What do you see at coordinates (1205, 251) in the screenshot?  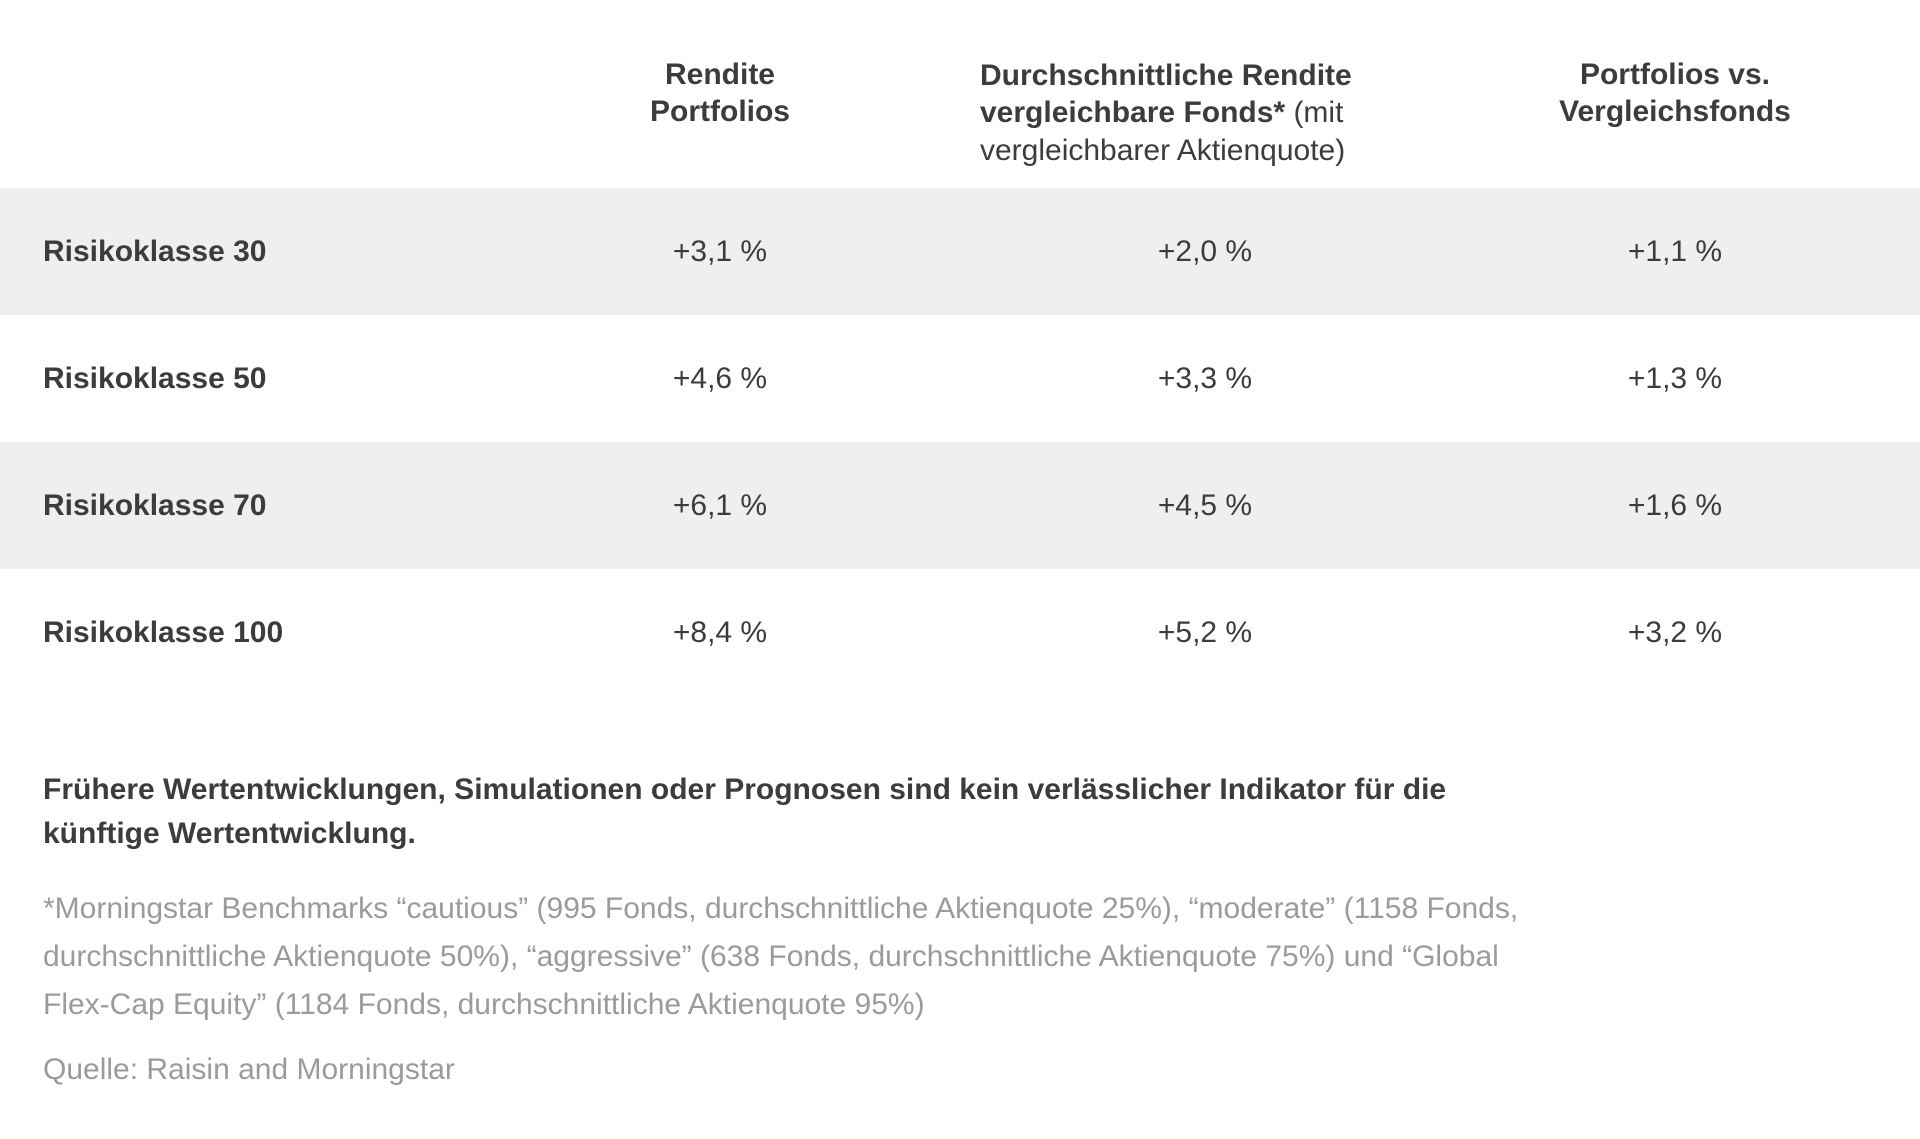 I see `cell-rendite-fonds: +2,0 %` at bounding box center [1205, 251].